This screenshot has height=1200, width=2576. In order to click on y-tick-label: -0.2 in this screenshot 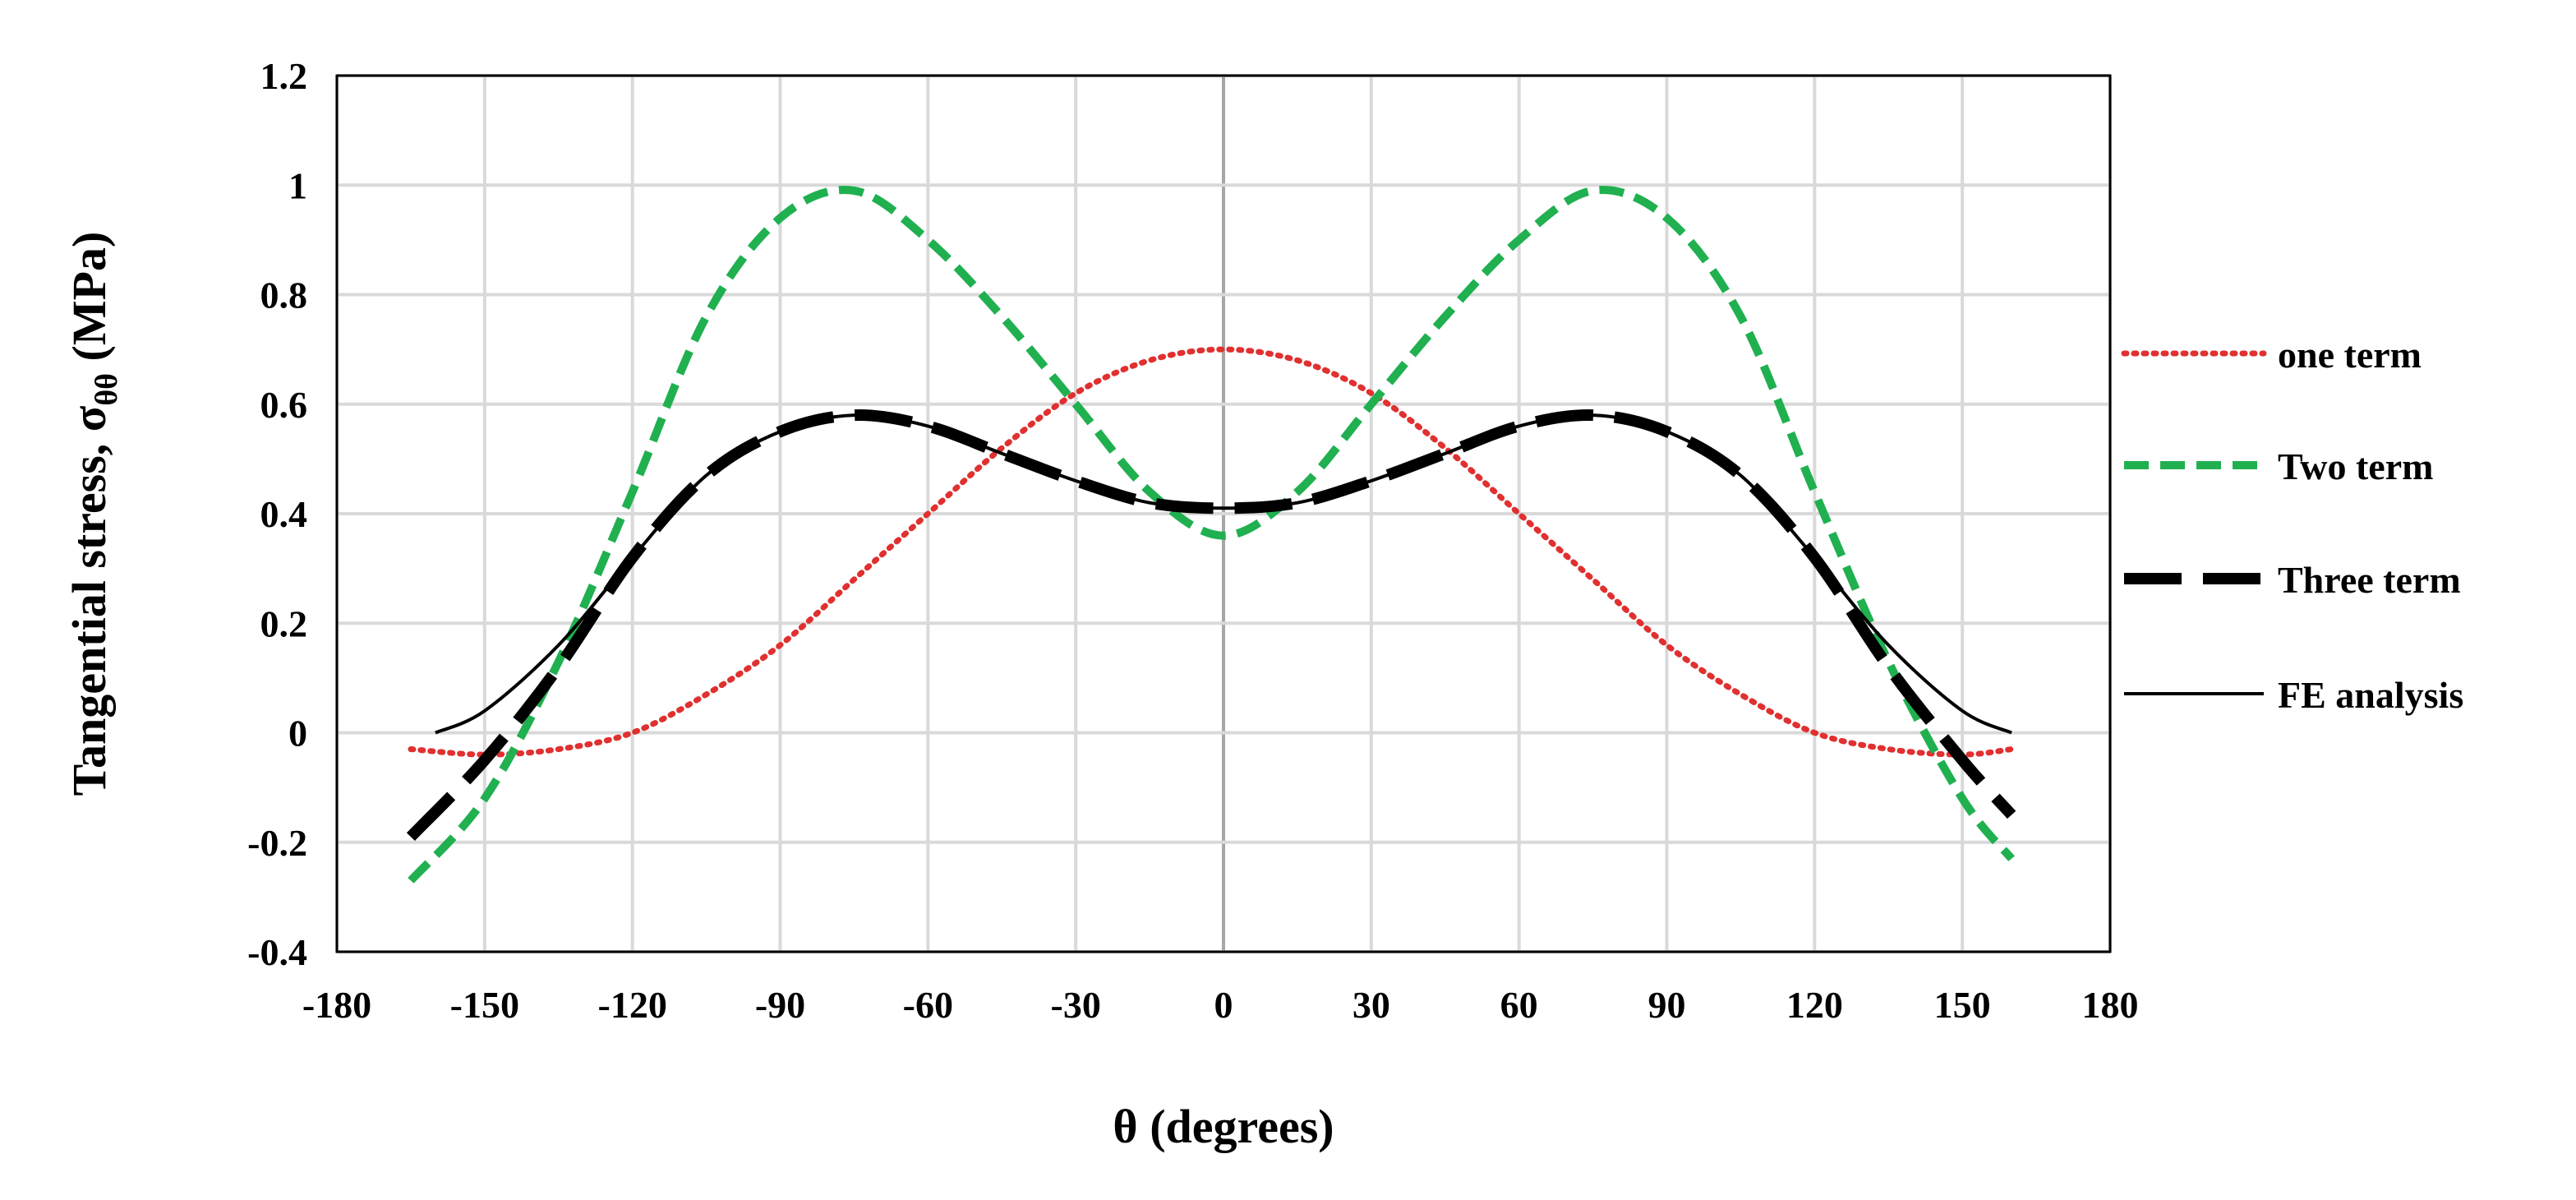, I will do `click(277, 843)`.